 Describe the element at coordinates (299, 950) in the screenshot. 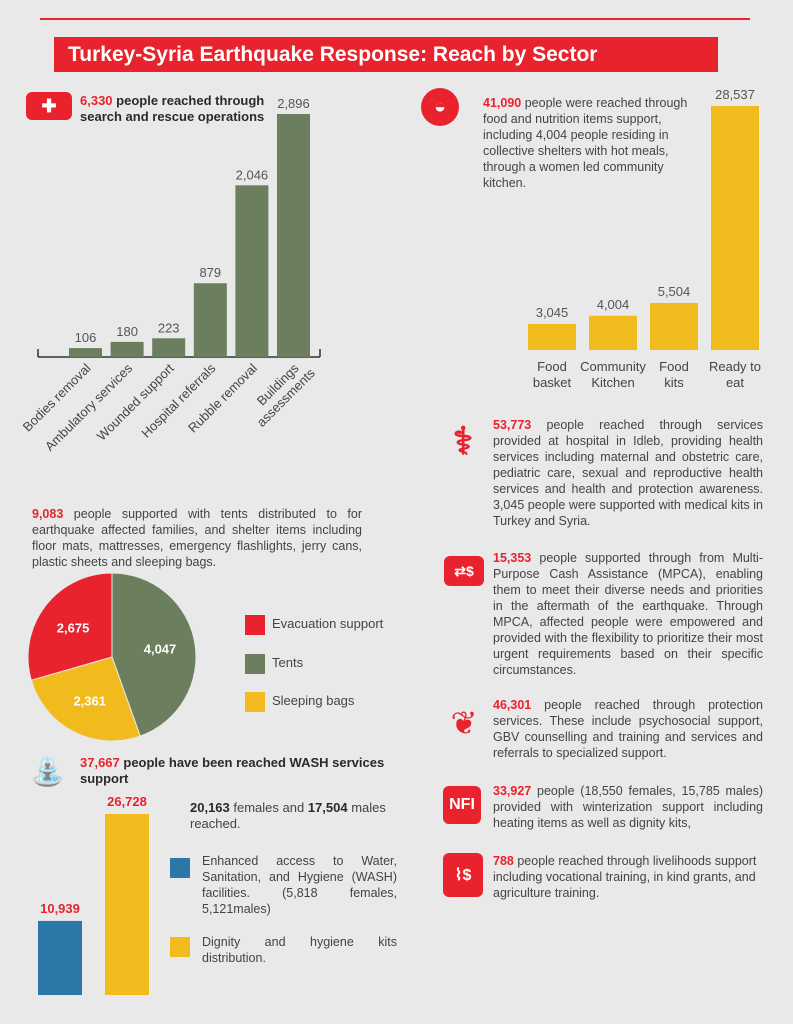

I see `wash-legend-label-yellow: Dignity and hygiene kits distribution.` at that location.